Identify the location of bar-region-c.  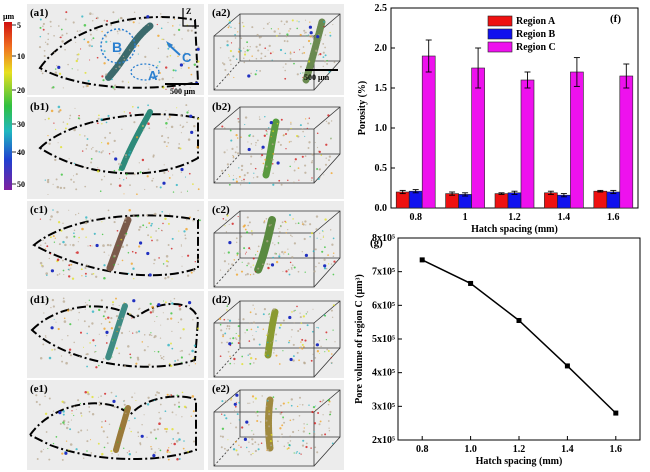
(478, 138).